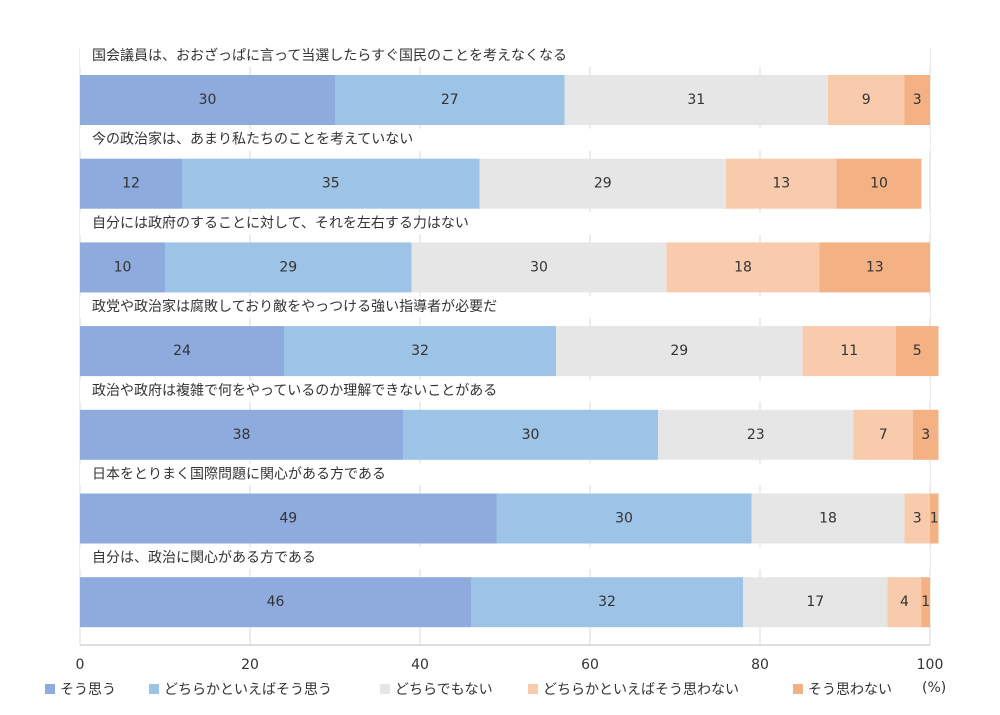 The width and height of the screenshot is (1000, 715). What do you see at coordinates (760, 665) in the screenshot?
I see `x-tick-label: 80` at bounding box center [760, 665].